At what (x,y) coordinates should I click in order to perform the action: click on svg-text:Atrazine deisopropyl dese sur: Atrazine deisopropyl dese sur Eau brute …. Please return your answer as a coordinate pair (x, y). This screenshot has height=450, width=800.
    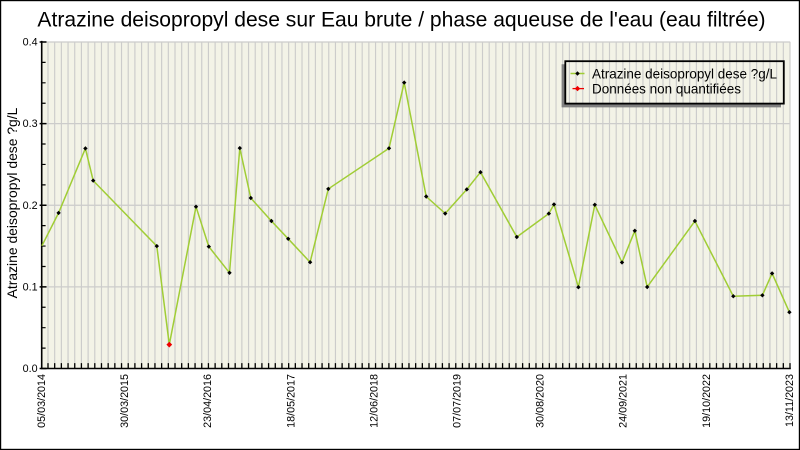
    Looking at the image, I should click on (401, 20).